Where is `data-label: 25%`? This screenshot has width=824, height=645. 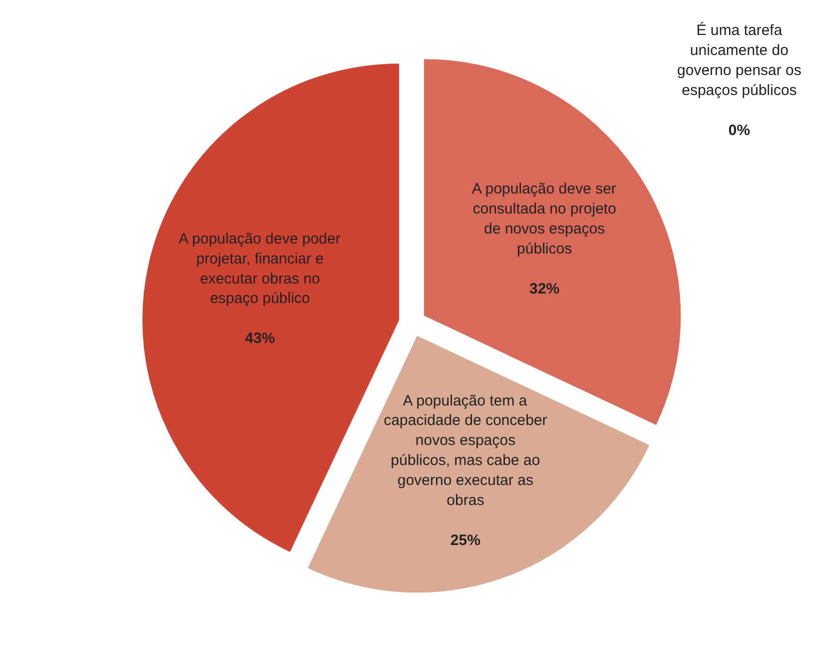 data-label: 25% is located at coordinates (465, 541).